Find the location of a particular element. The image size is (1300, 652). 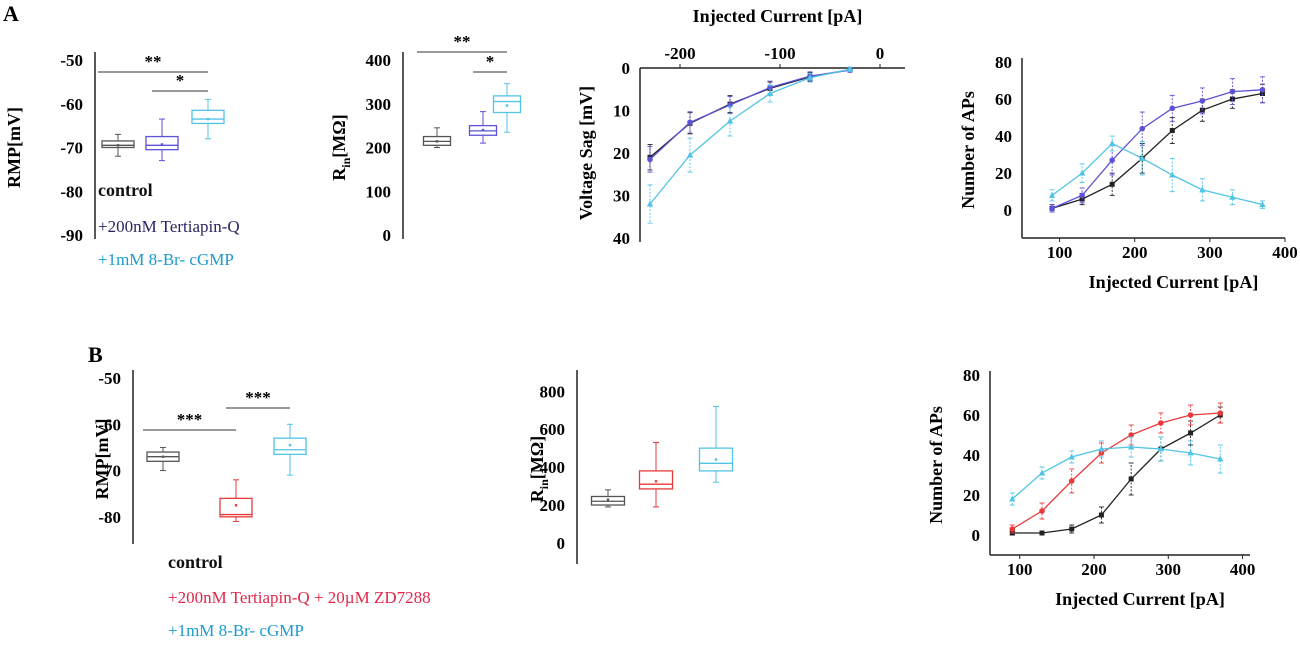

y-axis-title-main: R is located at coordinates (537, 495).